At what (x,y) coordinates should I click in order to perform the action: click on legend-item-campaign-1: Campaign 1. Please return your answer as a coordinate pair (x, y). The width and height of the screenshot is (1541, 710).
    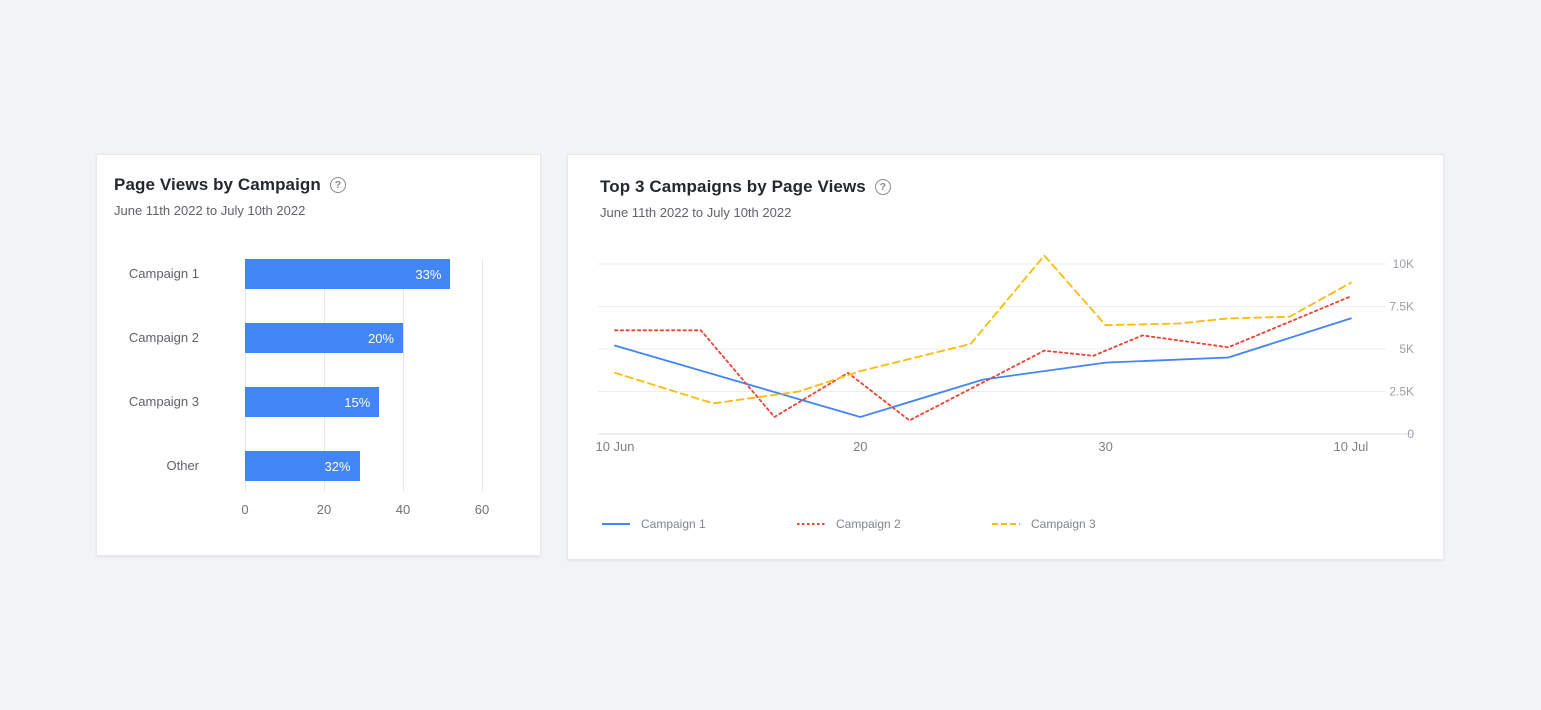
    Looking at the image, I should click on (698, 524).